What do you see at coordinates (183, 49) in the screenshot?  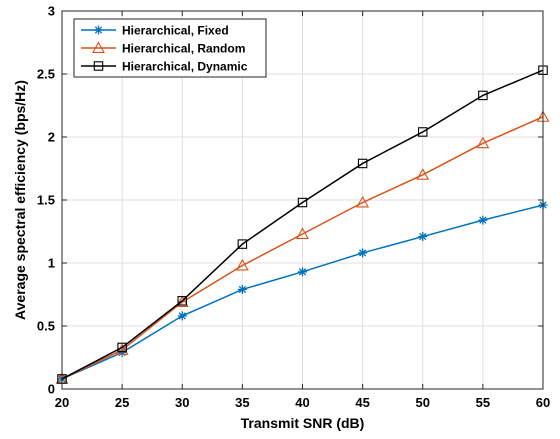 I see `legend-label: Hierarchical, Random` at bounding box center [183, 49].